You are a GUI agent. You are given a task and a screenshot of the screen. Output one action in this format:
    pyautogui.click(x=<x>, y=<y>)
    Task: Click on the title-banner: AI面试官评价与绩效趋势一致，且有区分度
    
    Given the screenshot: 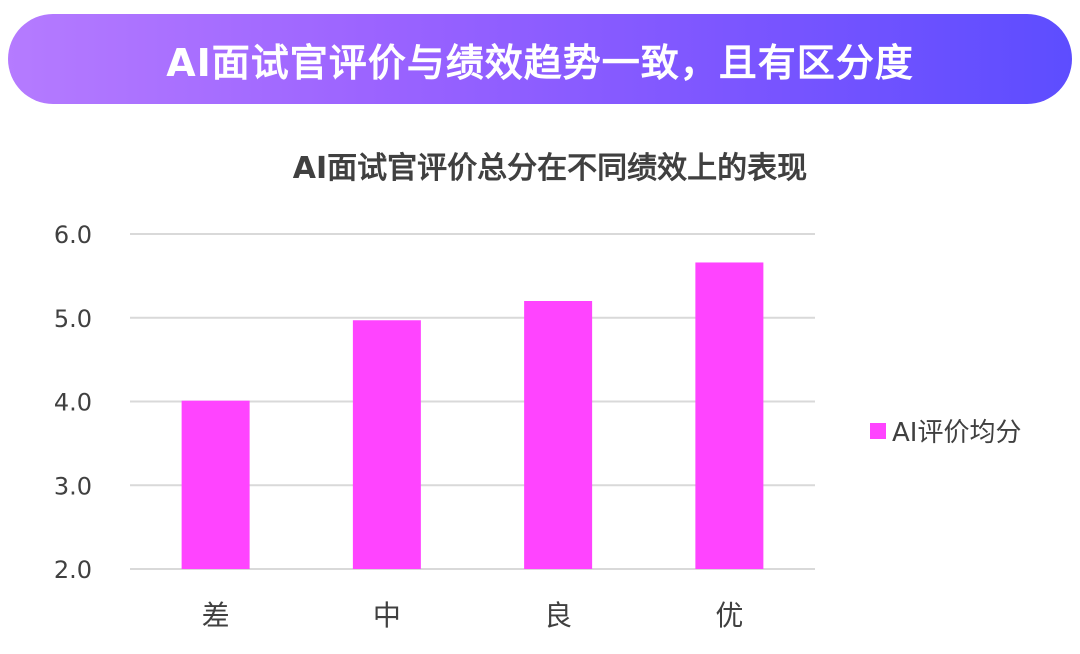 What is the action you would take?
    pyautogui.click(x=540, y=59)
    